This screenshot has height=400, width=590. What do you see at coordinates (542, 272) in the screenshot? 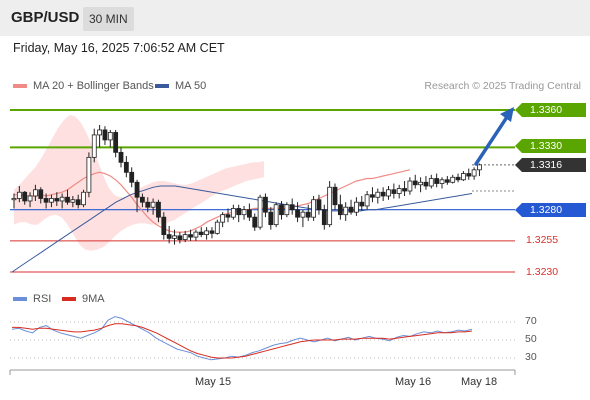
I see `s2-label: 1.3230` at bounding box center [542, 272].